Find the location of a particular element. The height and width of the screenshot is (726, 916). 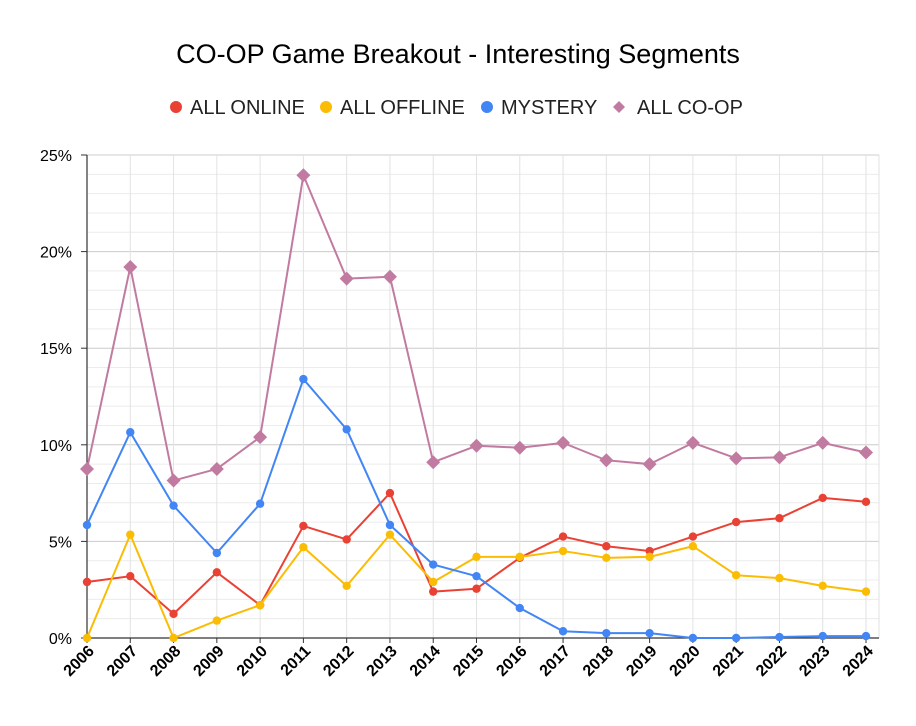

x-tick-label: 2022 is located at coordinates (771, 661).